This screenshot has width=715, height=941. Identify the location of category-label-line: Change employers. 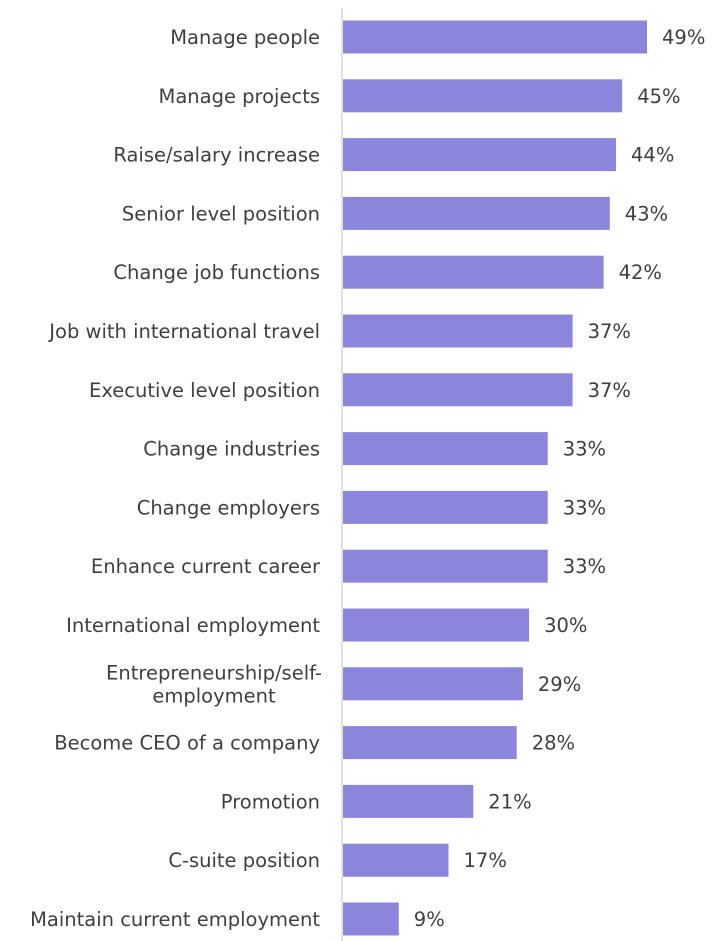
(228, 507).